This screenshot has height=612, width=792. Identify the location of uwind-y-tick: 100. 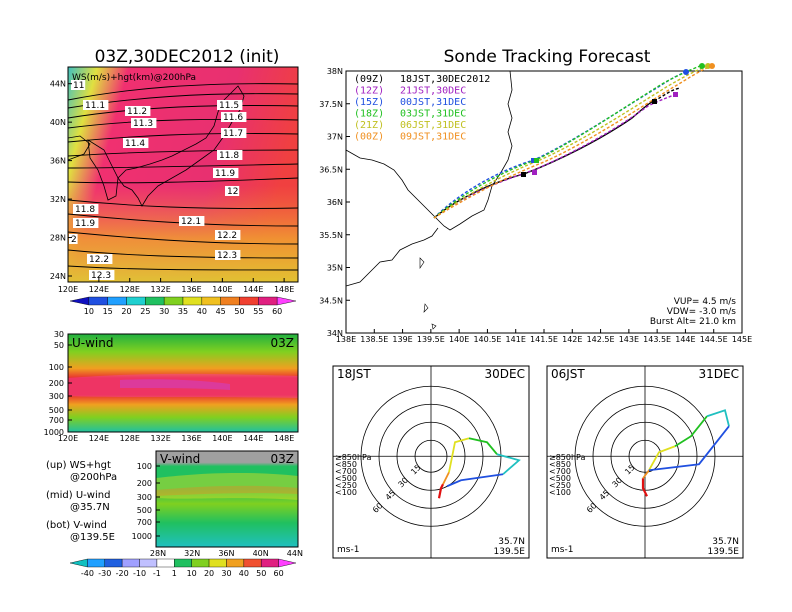
(56, 367).